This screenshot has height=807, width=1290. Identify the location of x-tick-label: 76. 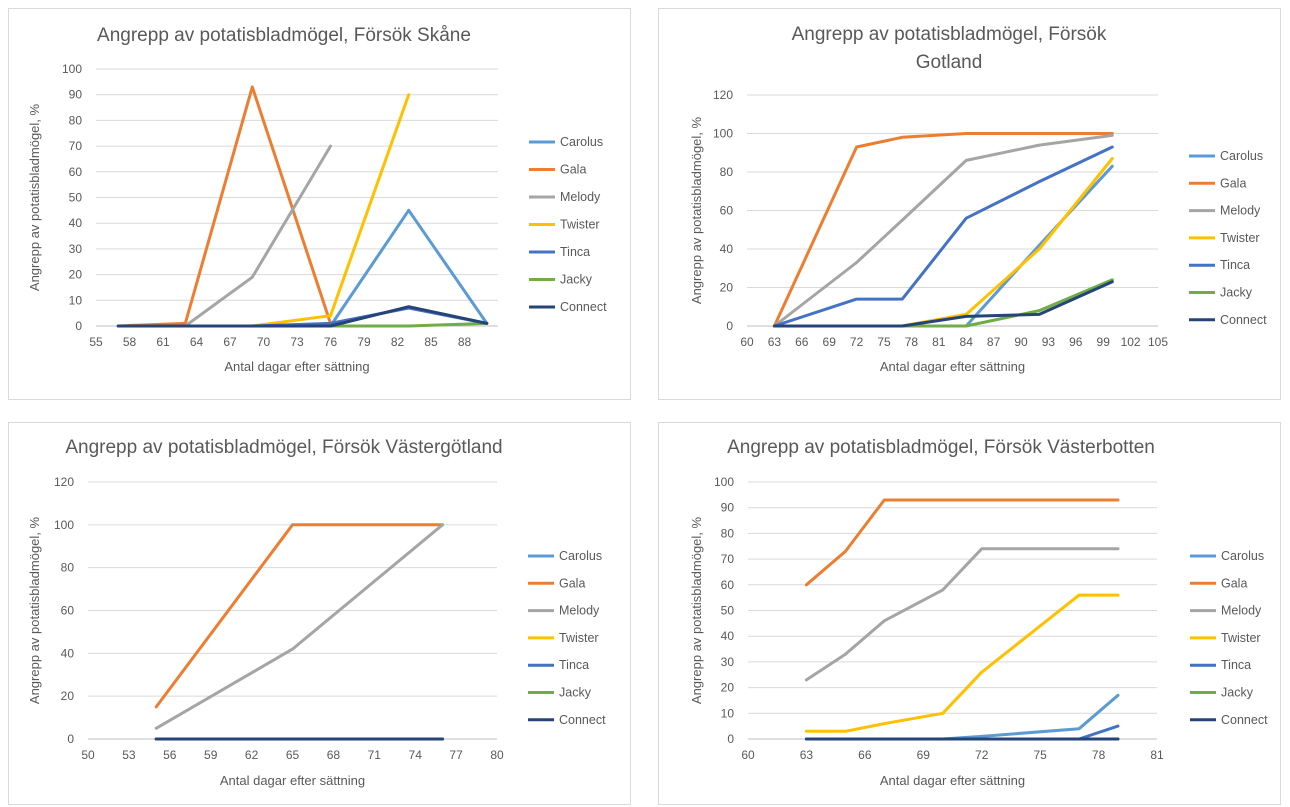
(331, 342).